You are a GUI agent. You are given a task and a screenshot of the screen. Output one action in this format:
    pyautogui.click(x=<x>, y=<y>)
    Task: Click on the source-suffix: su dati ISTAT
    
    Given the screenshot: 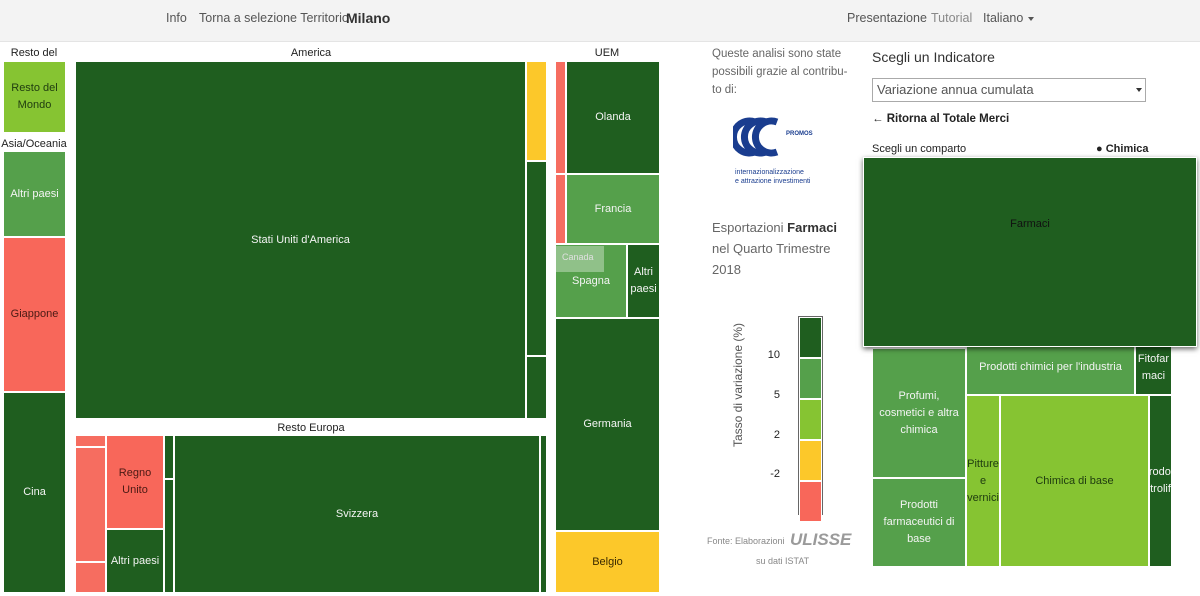 What is the action you would take?
    pyautogui.click(x=783, y=561)
    